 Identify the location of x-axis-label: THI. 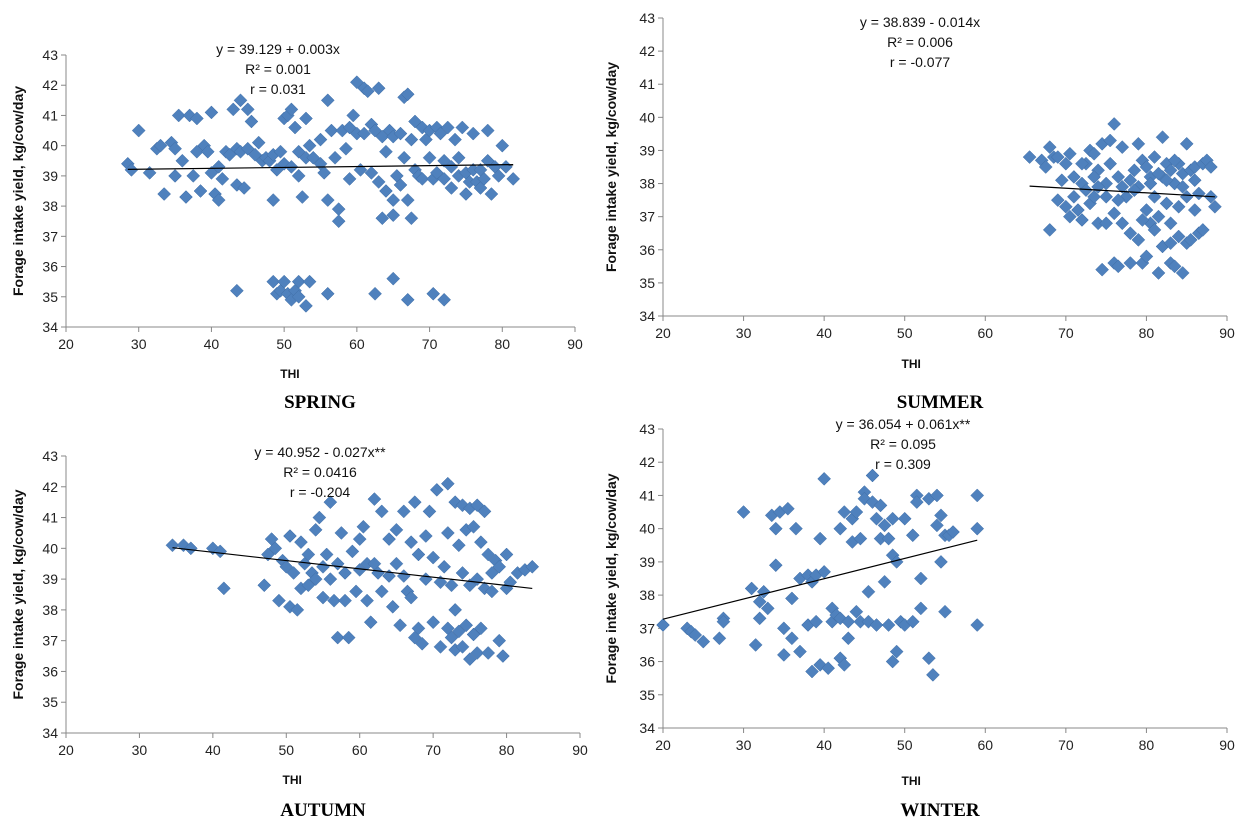
(289, 374).